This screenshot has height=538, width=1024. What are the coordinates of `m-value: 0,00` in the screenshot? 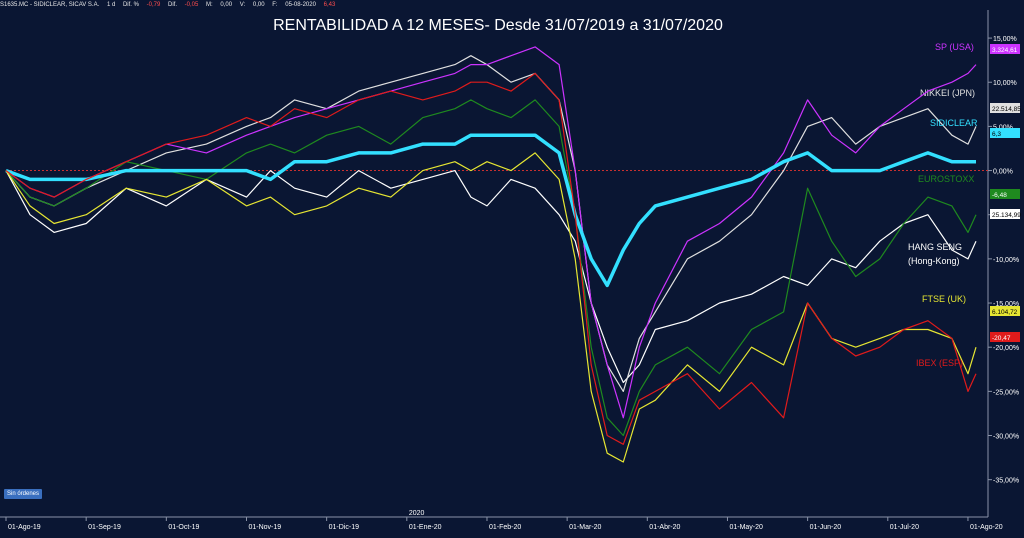 It's located at (226, 5).